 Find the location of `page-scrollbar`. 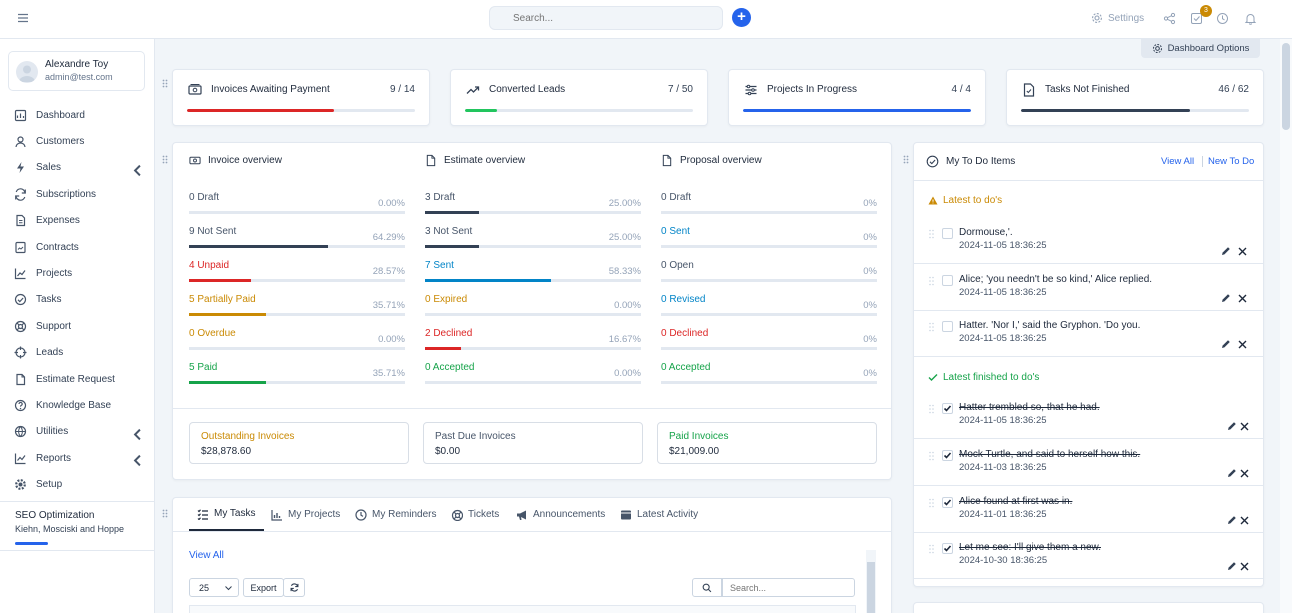

page-scrollbar is located at coordinates (1286, 326).